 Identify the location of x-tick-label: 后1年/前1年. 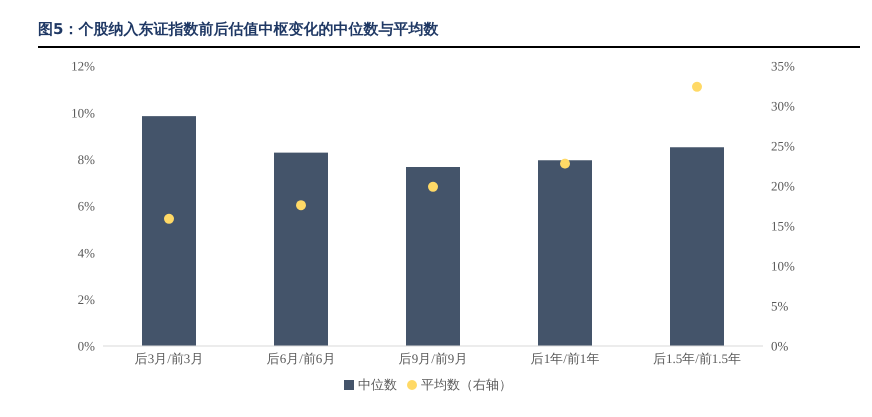
(565, 358).